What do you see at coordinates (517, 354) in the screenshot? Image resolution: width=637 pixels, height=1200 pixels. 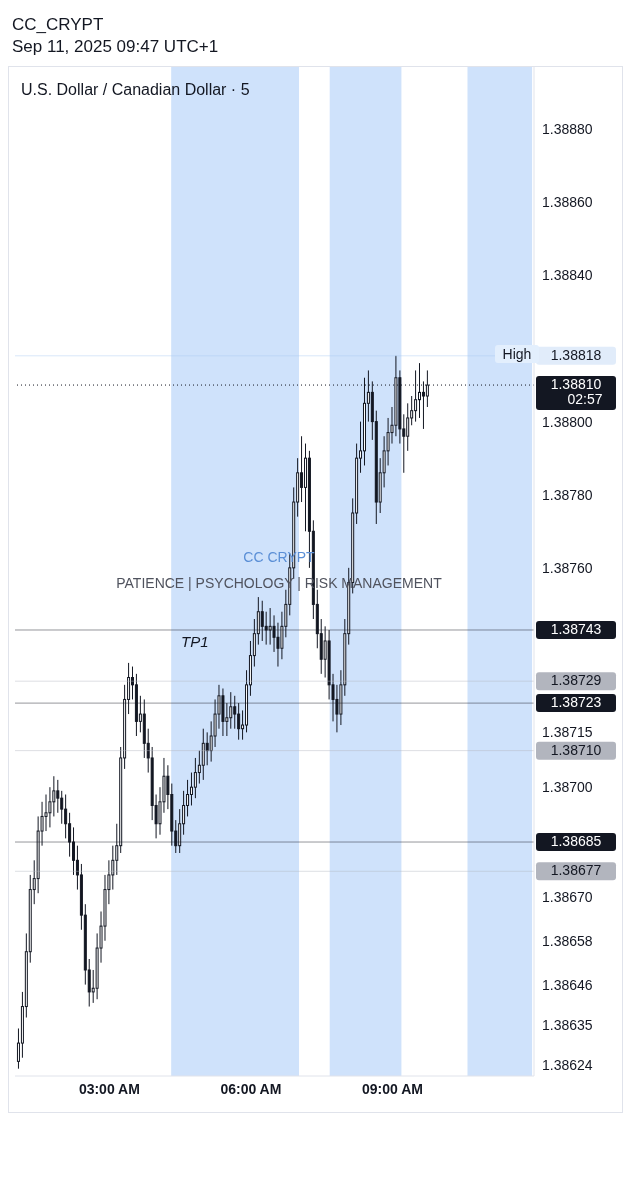 I see `annotation: High` at bounding box center [517, 354].